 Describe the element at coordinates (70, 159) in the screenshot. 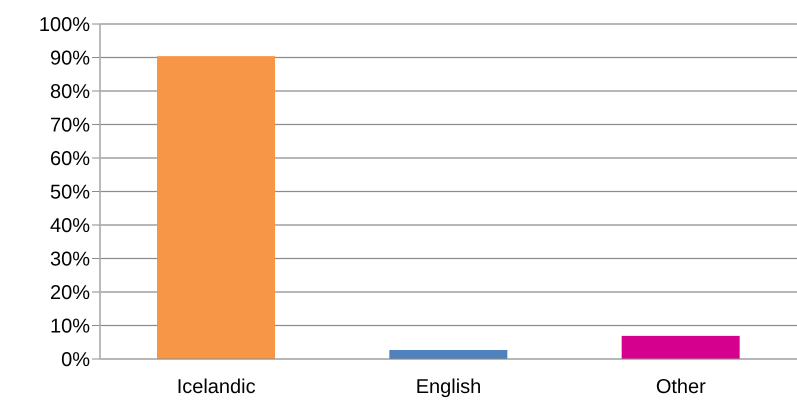

I see `y-tick-label: 60%` at that location.